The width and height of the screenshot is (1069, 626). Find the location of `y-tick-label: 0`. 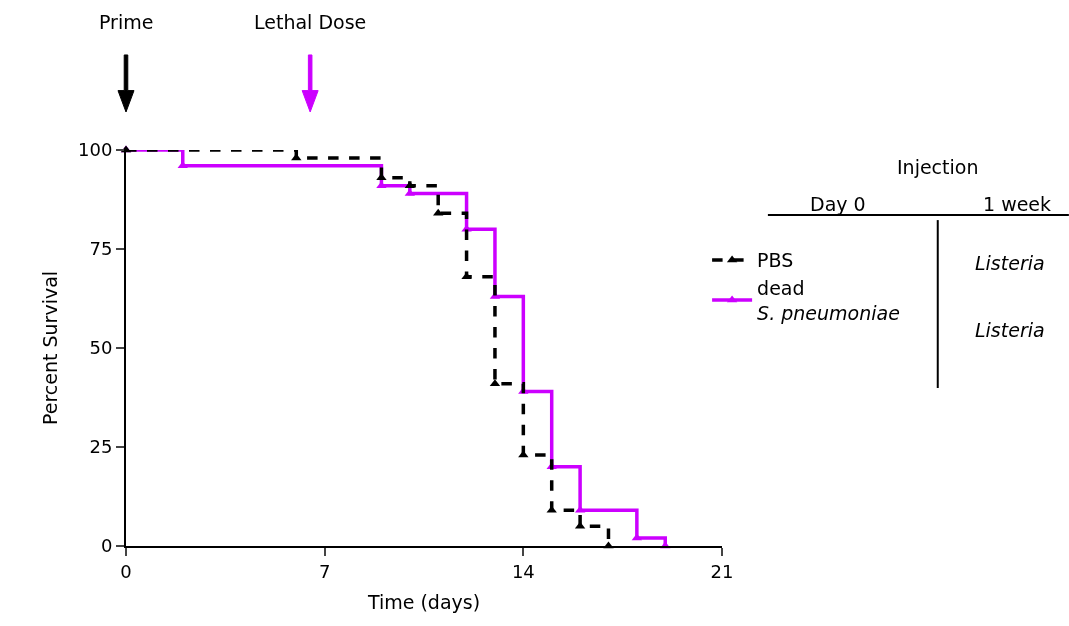

y-tick-label: 0 is located at coordinates (106, 546).